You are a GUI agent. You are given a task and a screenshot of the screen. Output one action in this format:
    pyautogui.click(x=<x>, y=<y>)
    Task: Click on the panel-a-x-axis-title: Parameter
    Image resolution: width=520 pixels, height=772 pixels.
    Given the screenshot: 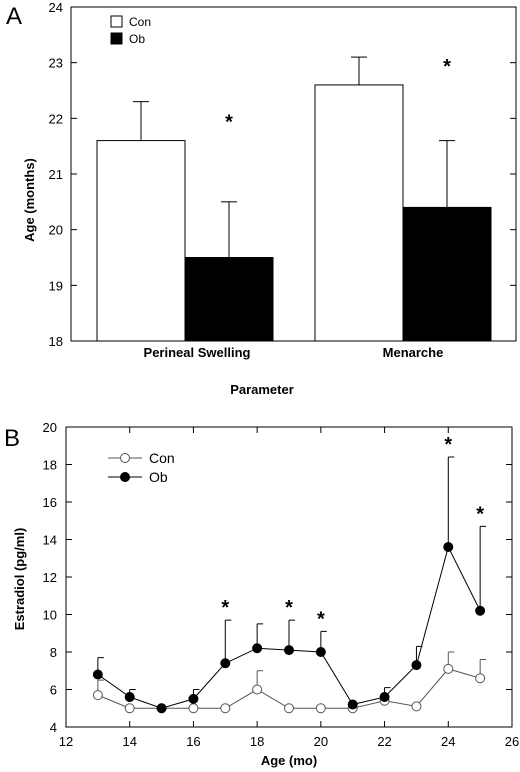 What is the action you would take?
    pyautogui.click(x=262, y=389)
    